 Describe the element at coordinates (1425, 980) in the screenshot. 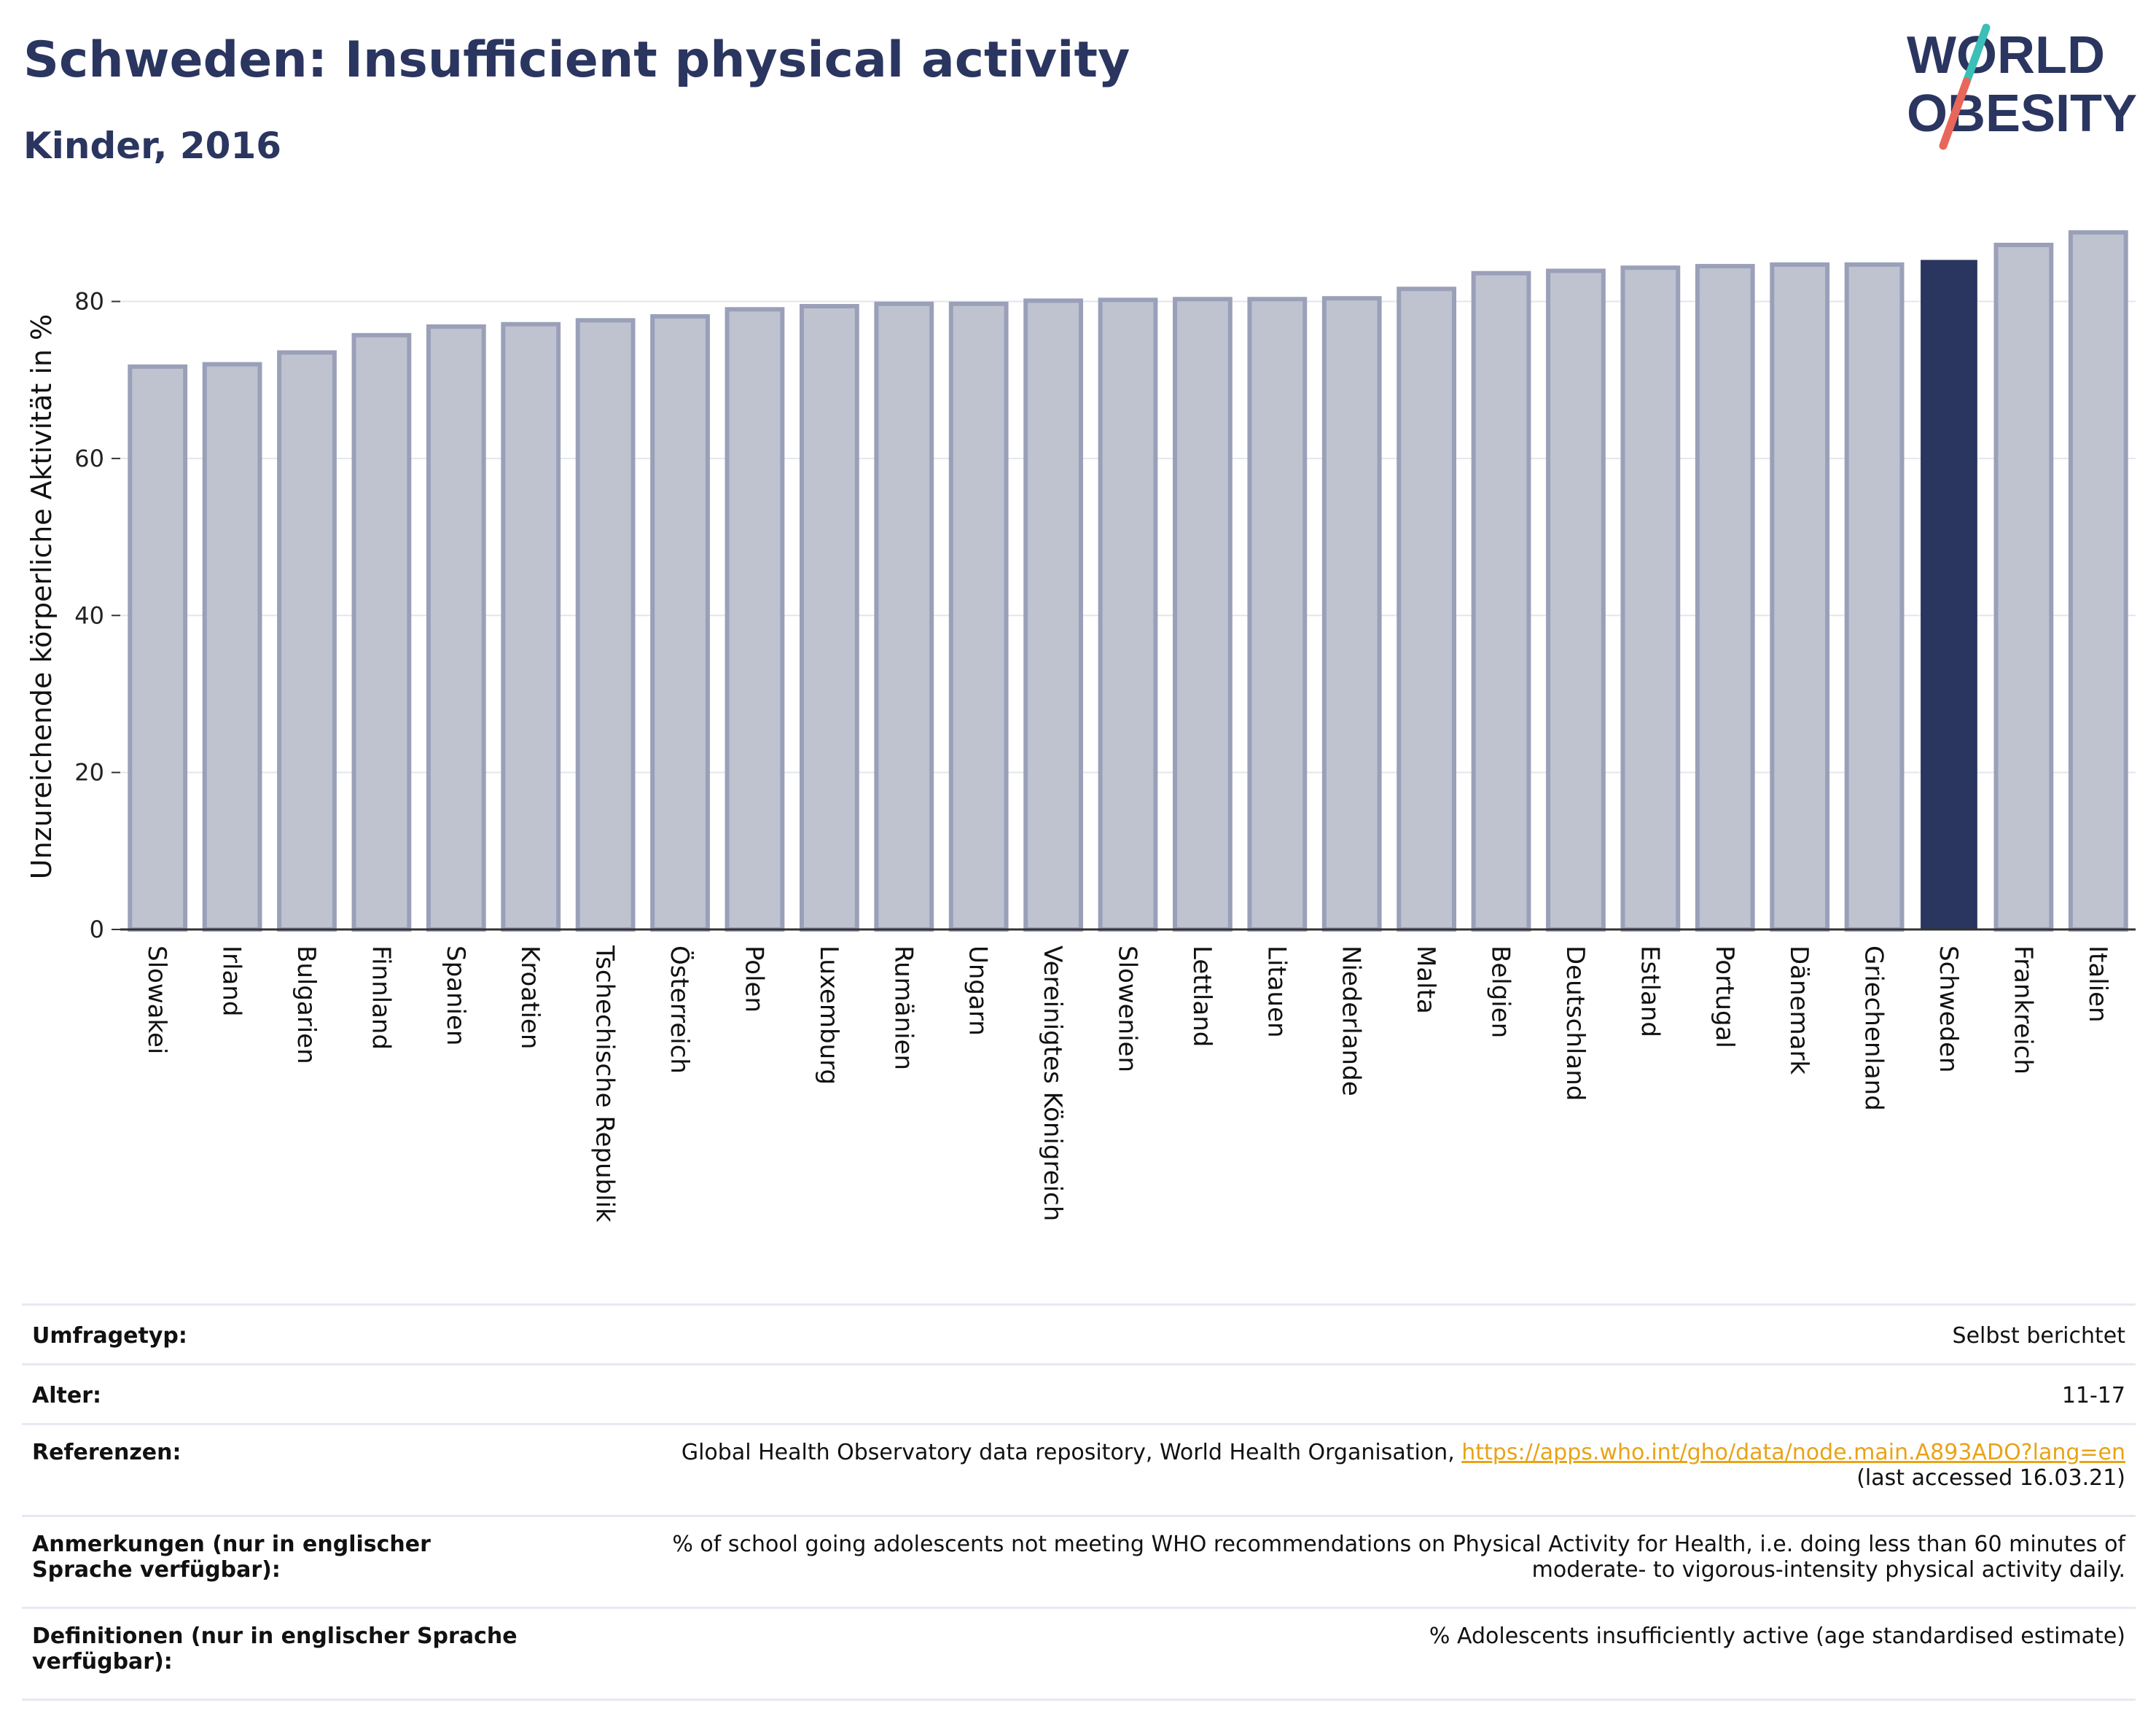

I see `x-tick-label: Malta` at that location.